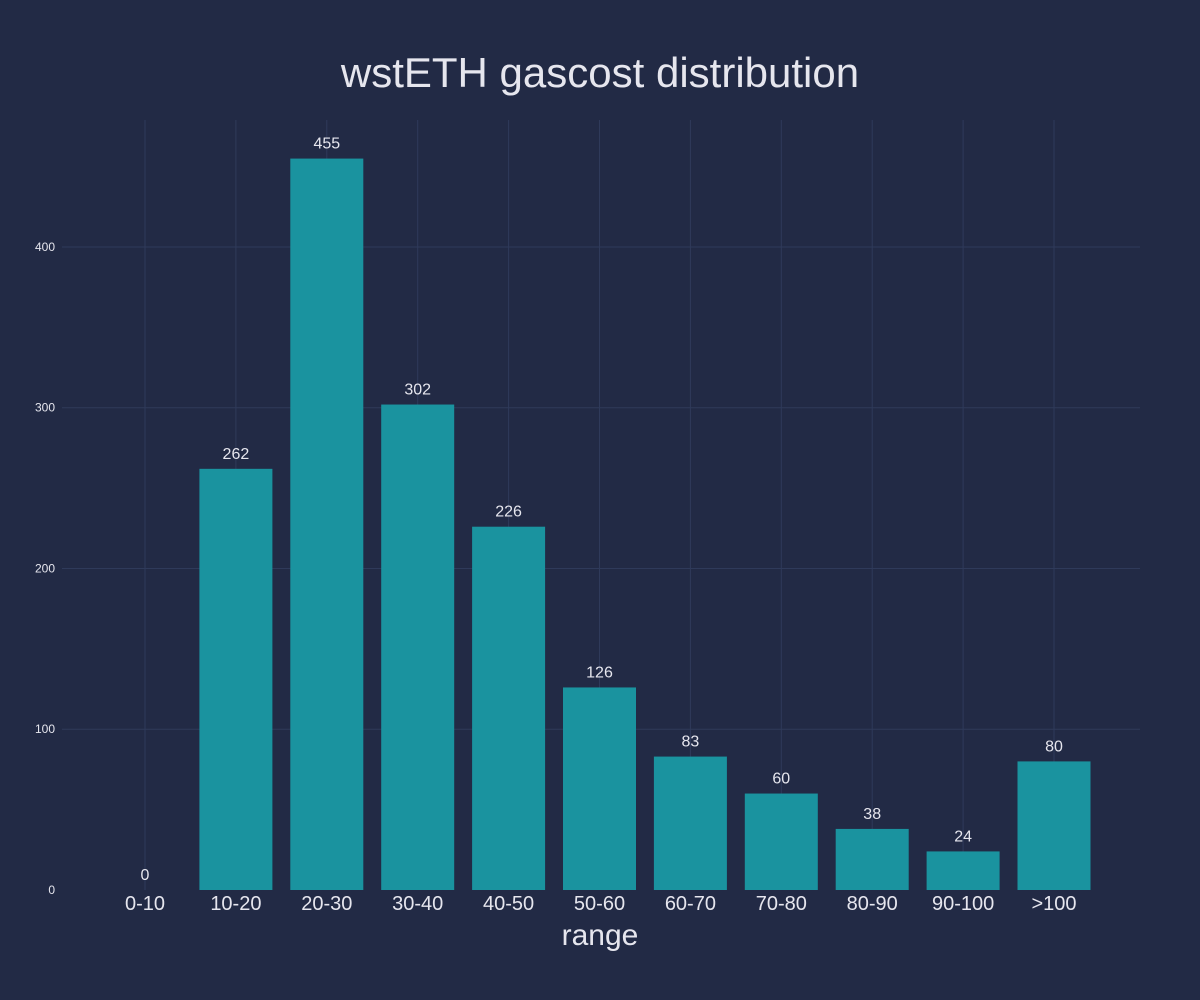 The image size is (1200, 1000). Describe the element at coordinates (326, 904) in the screenshot. I see `x-tick-label: 20-30` at that location.